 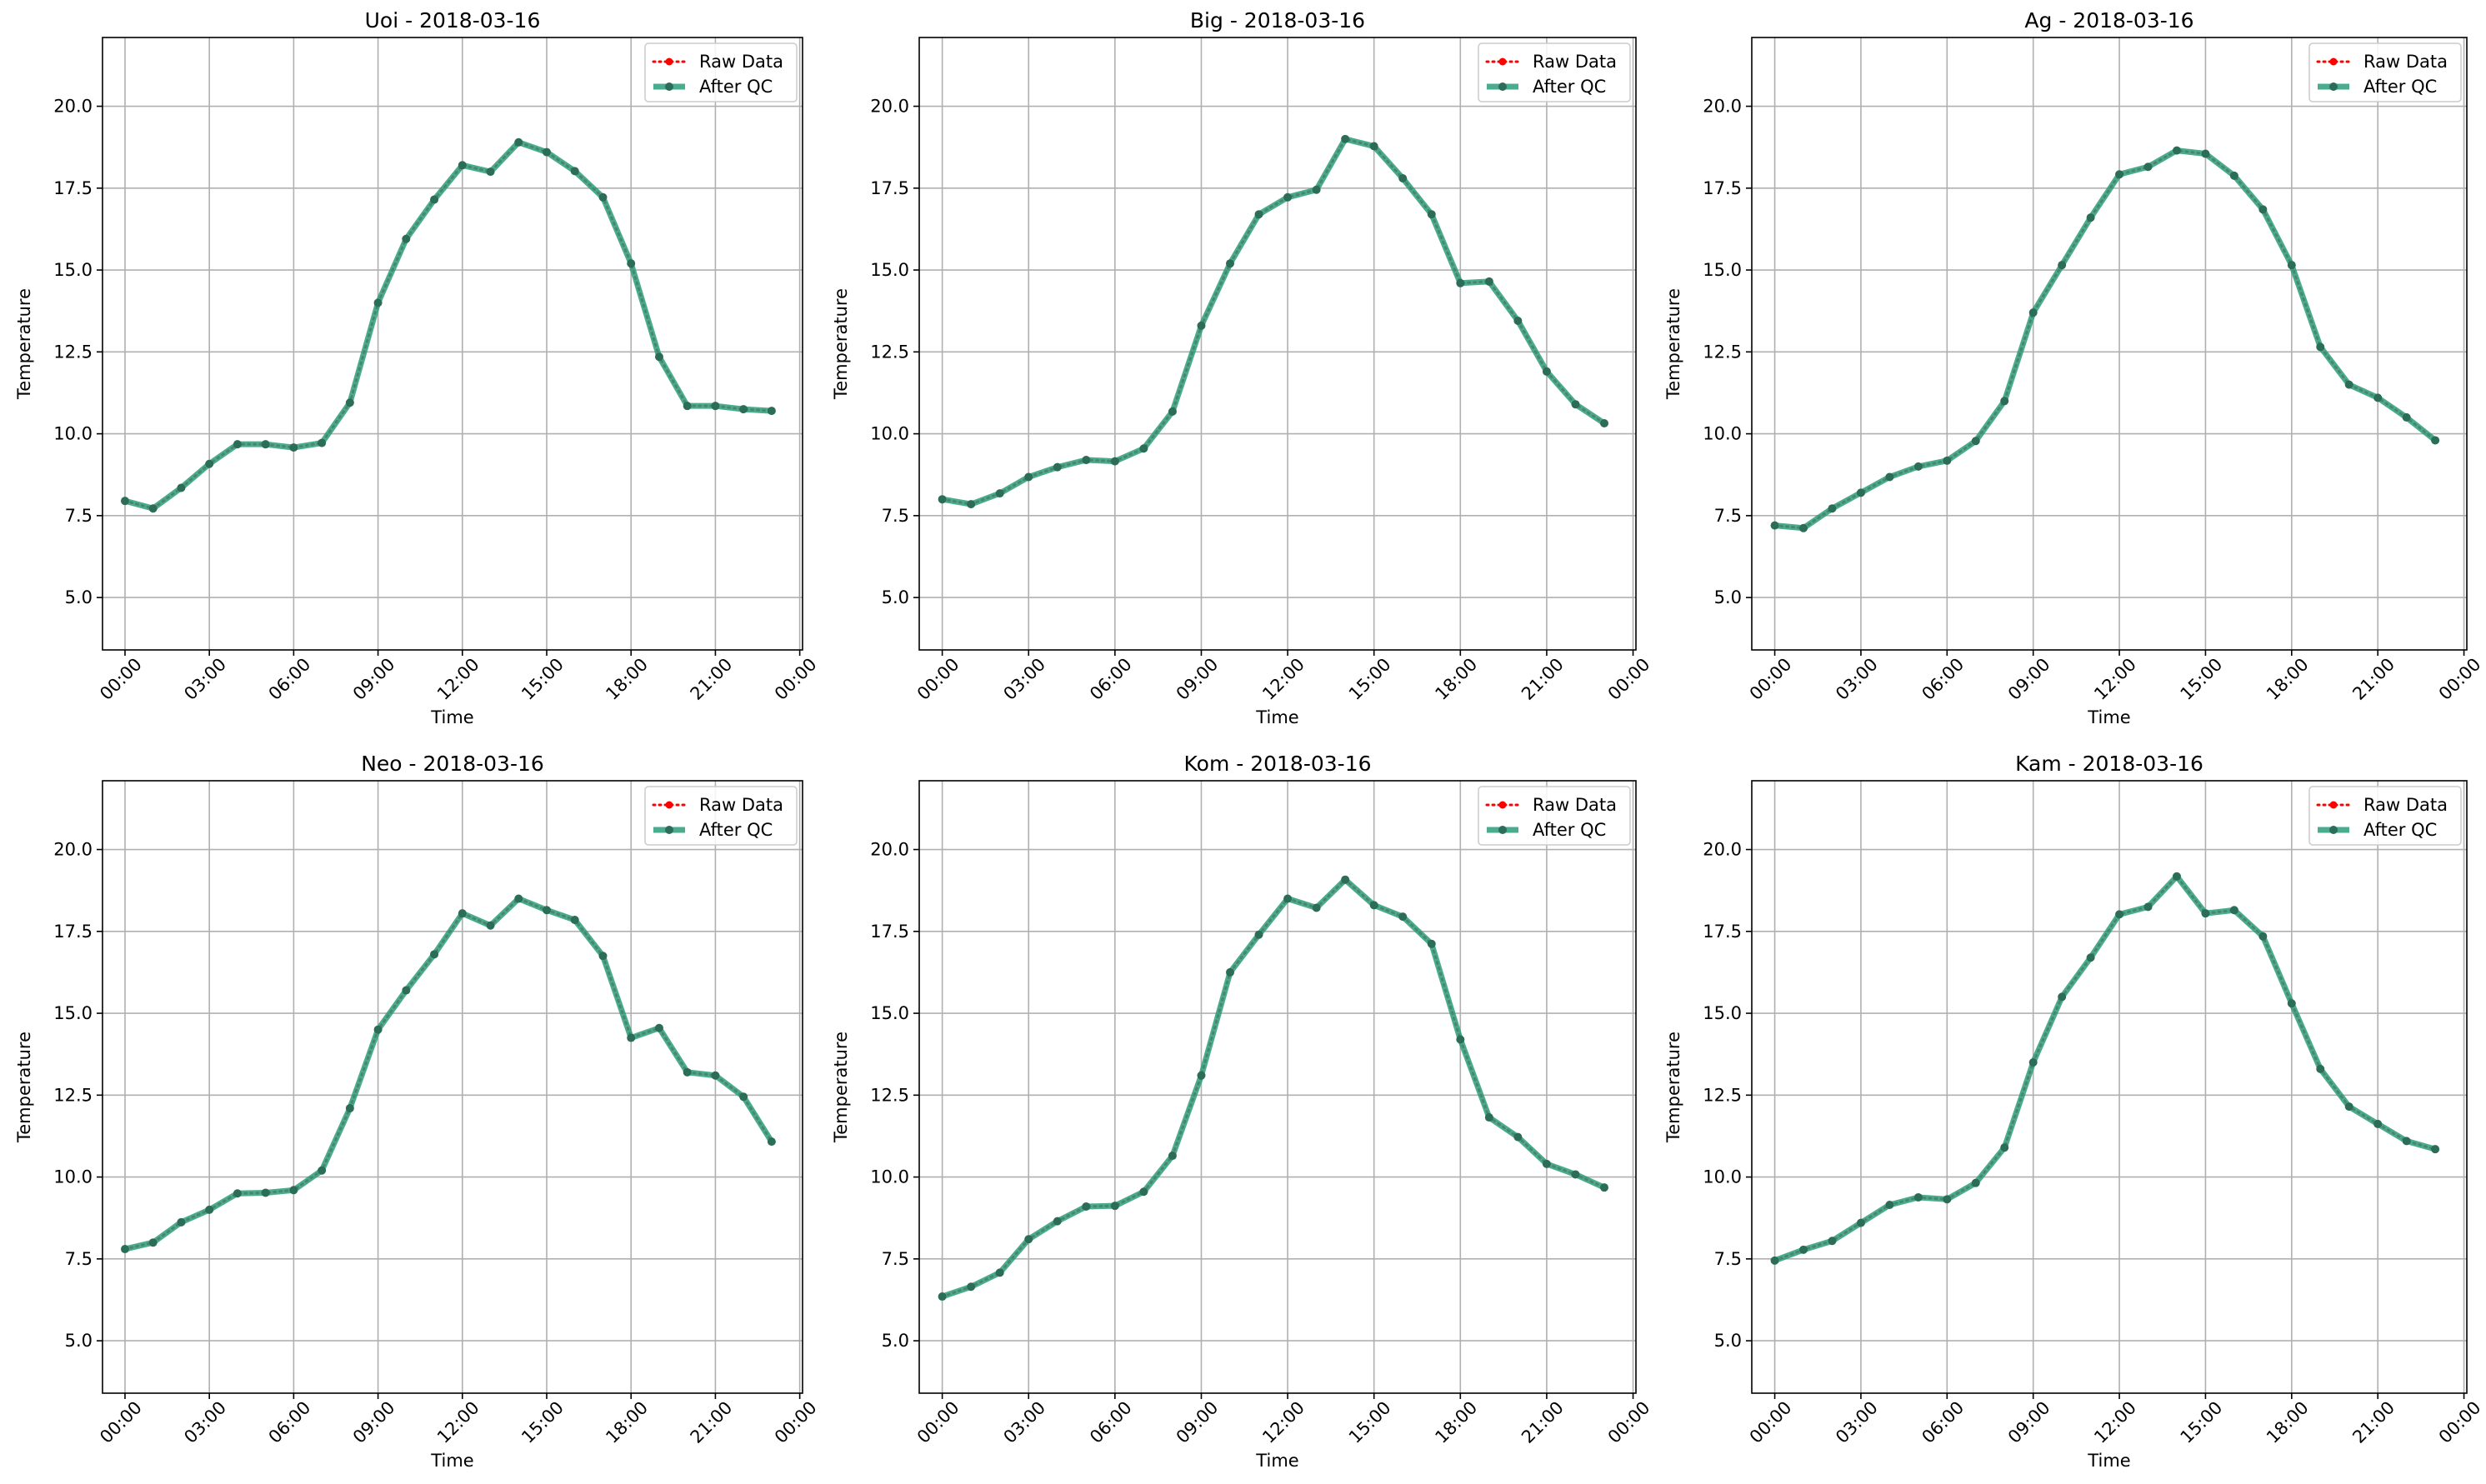 What do you see at coordinates (1024, 1422) in the screenshot?
I see `x-tick-label: 03:00` at bounding box center [1024, 1422].